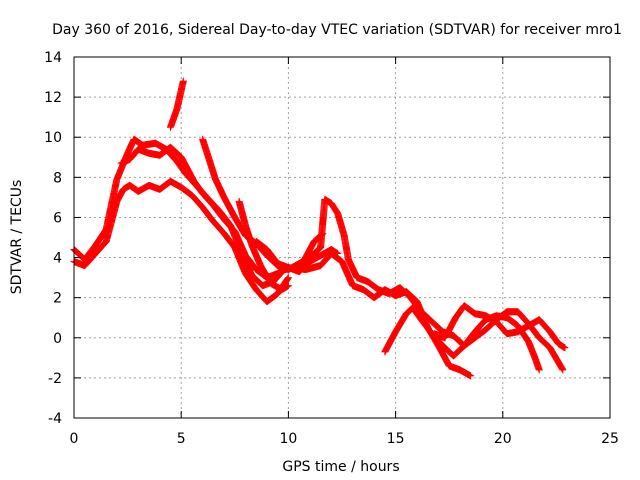 The height and width of the screenshot is (480, 640). What do you see at coordinates (17, 237) in the screenshot?
I see `y-axis-label: SDTVAR / TECUs` at bounding box center [17, 237].